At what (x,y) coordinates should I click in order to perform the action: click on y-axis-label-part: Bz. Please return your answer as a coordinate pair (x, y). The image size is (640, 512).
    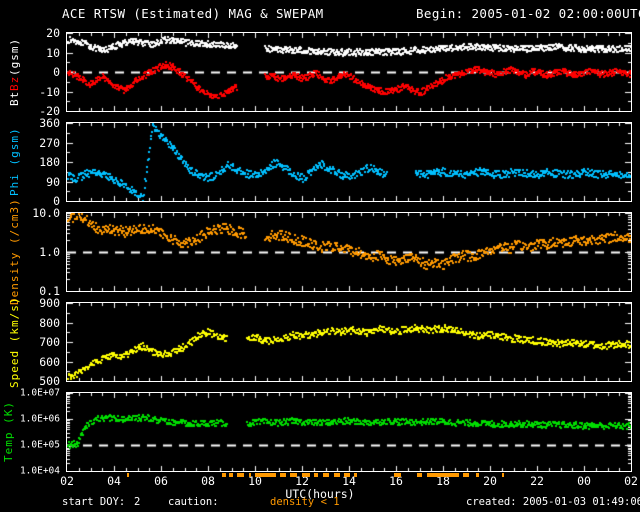
    Looking at the image, I should click on (14, 83).